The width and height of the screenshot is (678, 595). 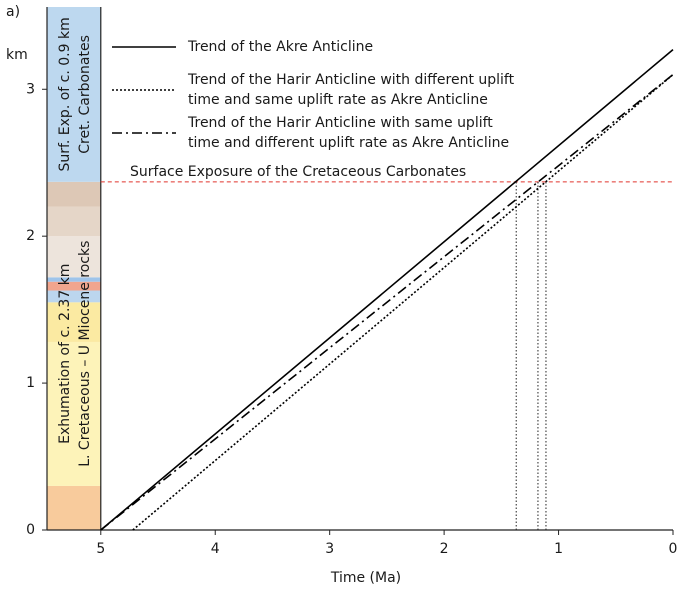 What do you see at coordinates (85, 94) in the screenshot?
I see `column-text: Cret. Carbonates` at bounding box center [85, 94].